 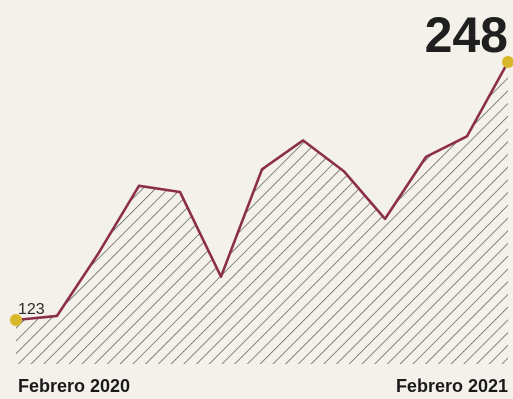 I want to click on start-point-marker, so click(x=16, y=320).